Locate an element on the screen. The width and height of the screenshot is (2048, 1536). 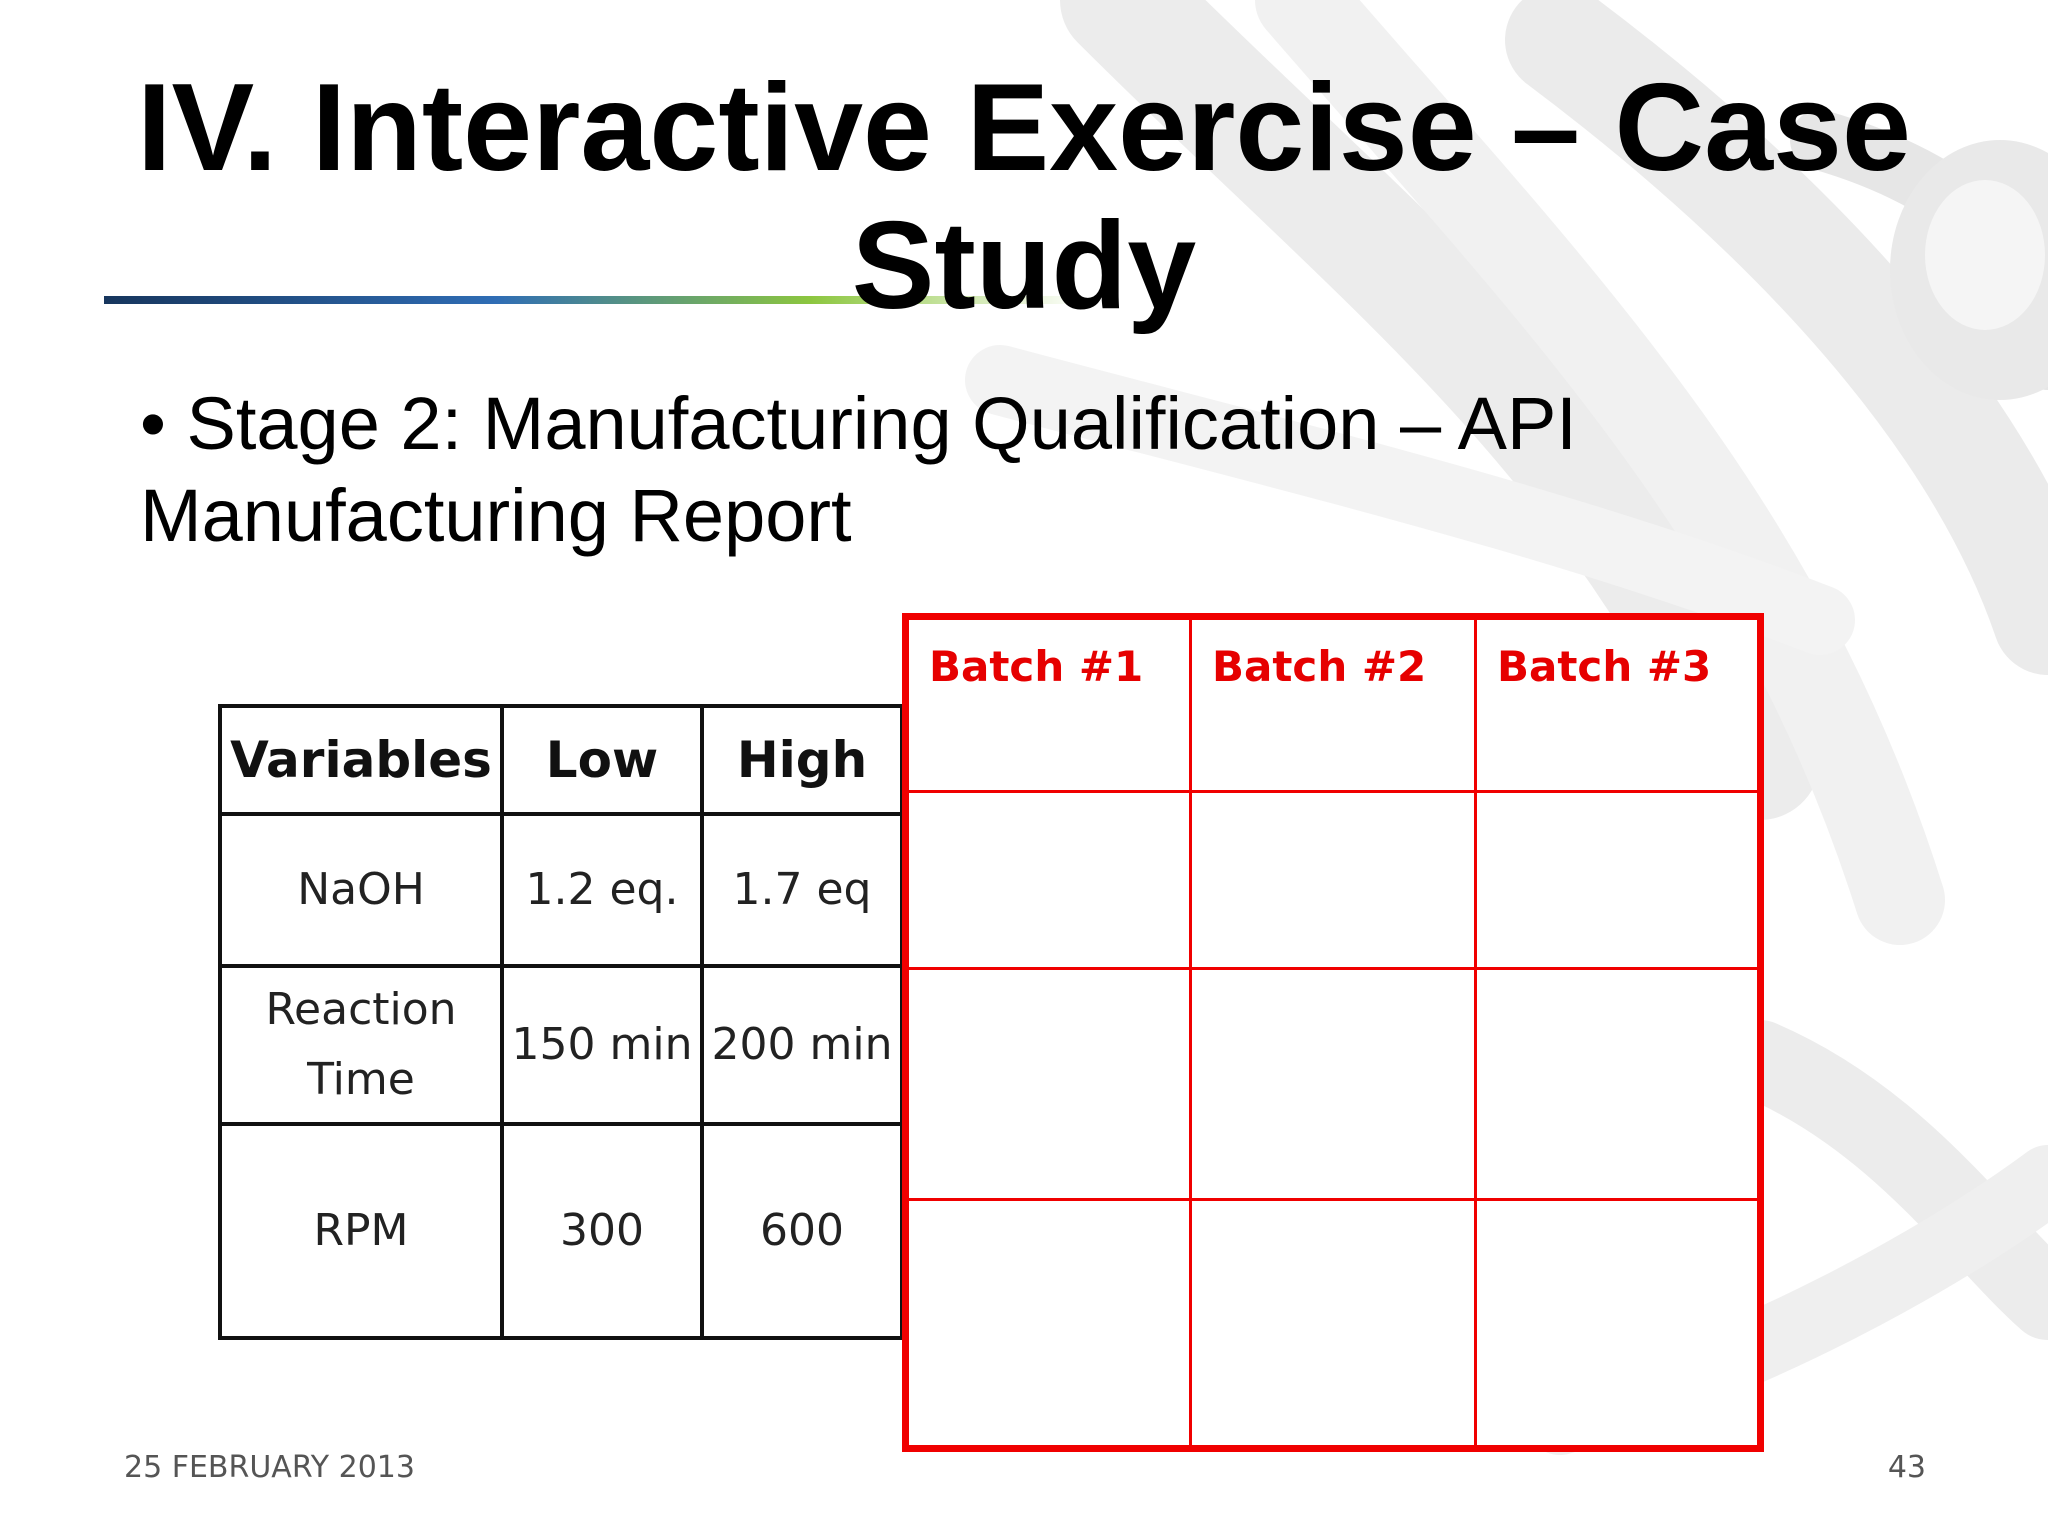
title-underline-gradient is located at coordinates (594, 300).